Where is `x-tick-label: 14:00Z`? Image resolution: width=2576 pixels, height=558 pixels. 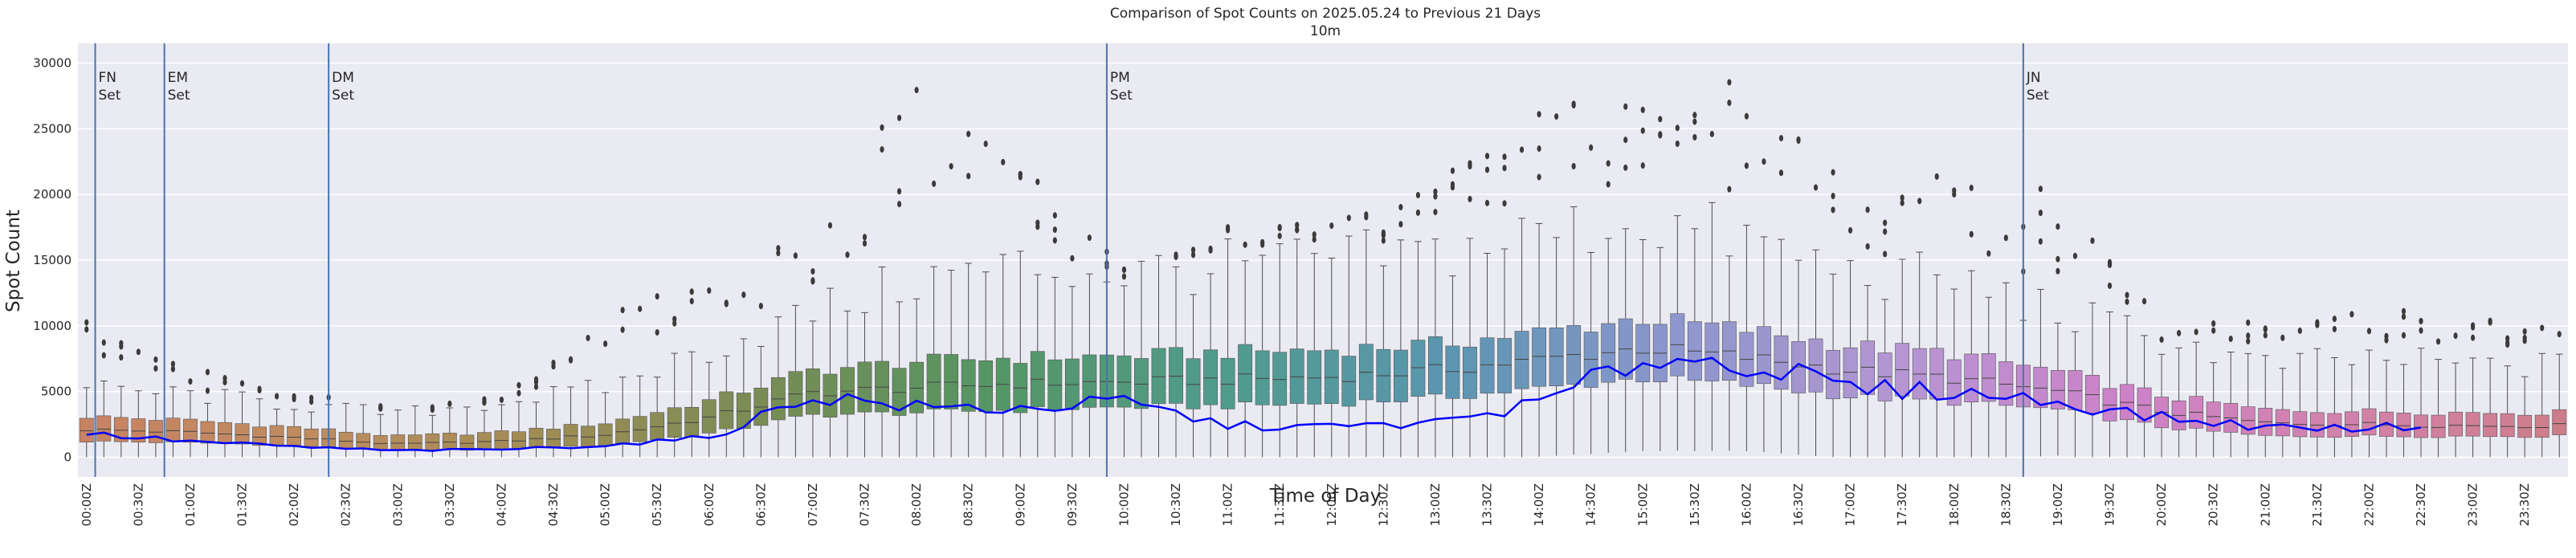 x-tick-label: 14:00Z is located at coordinates (1539, 505).